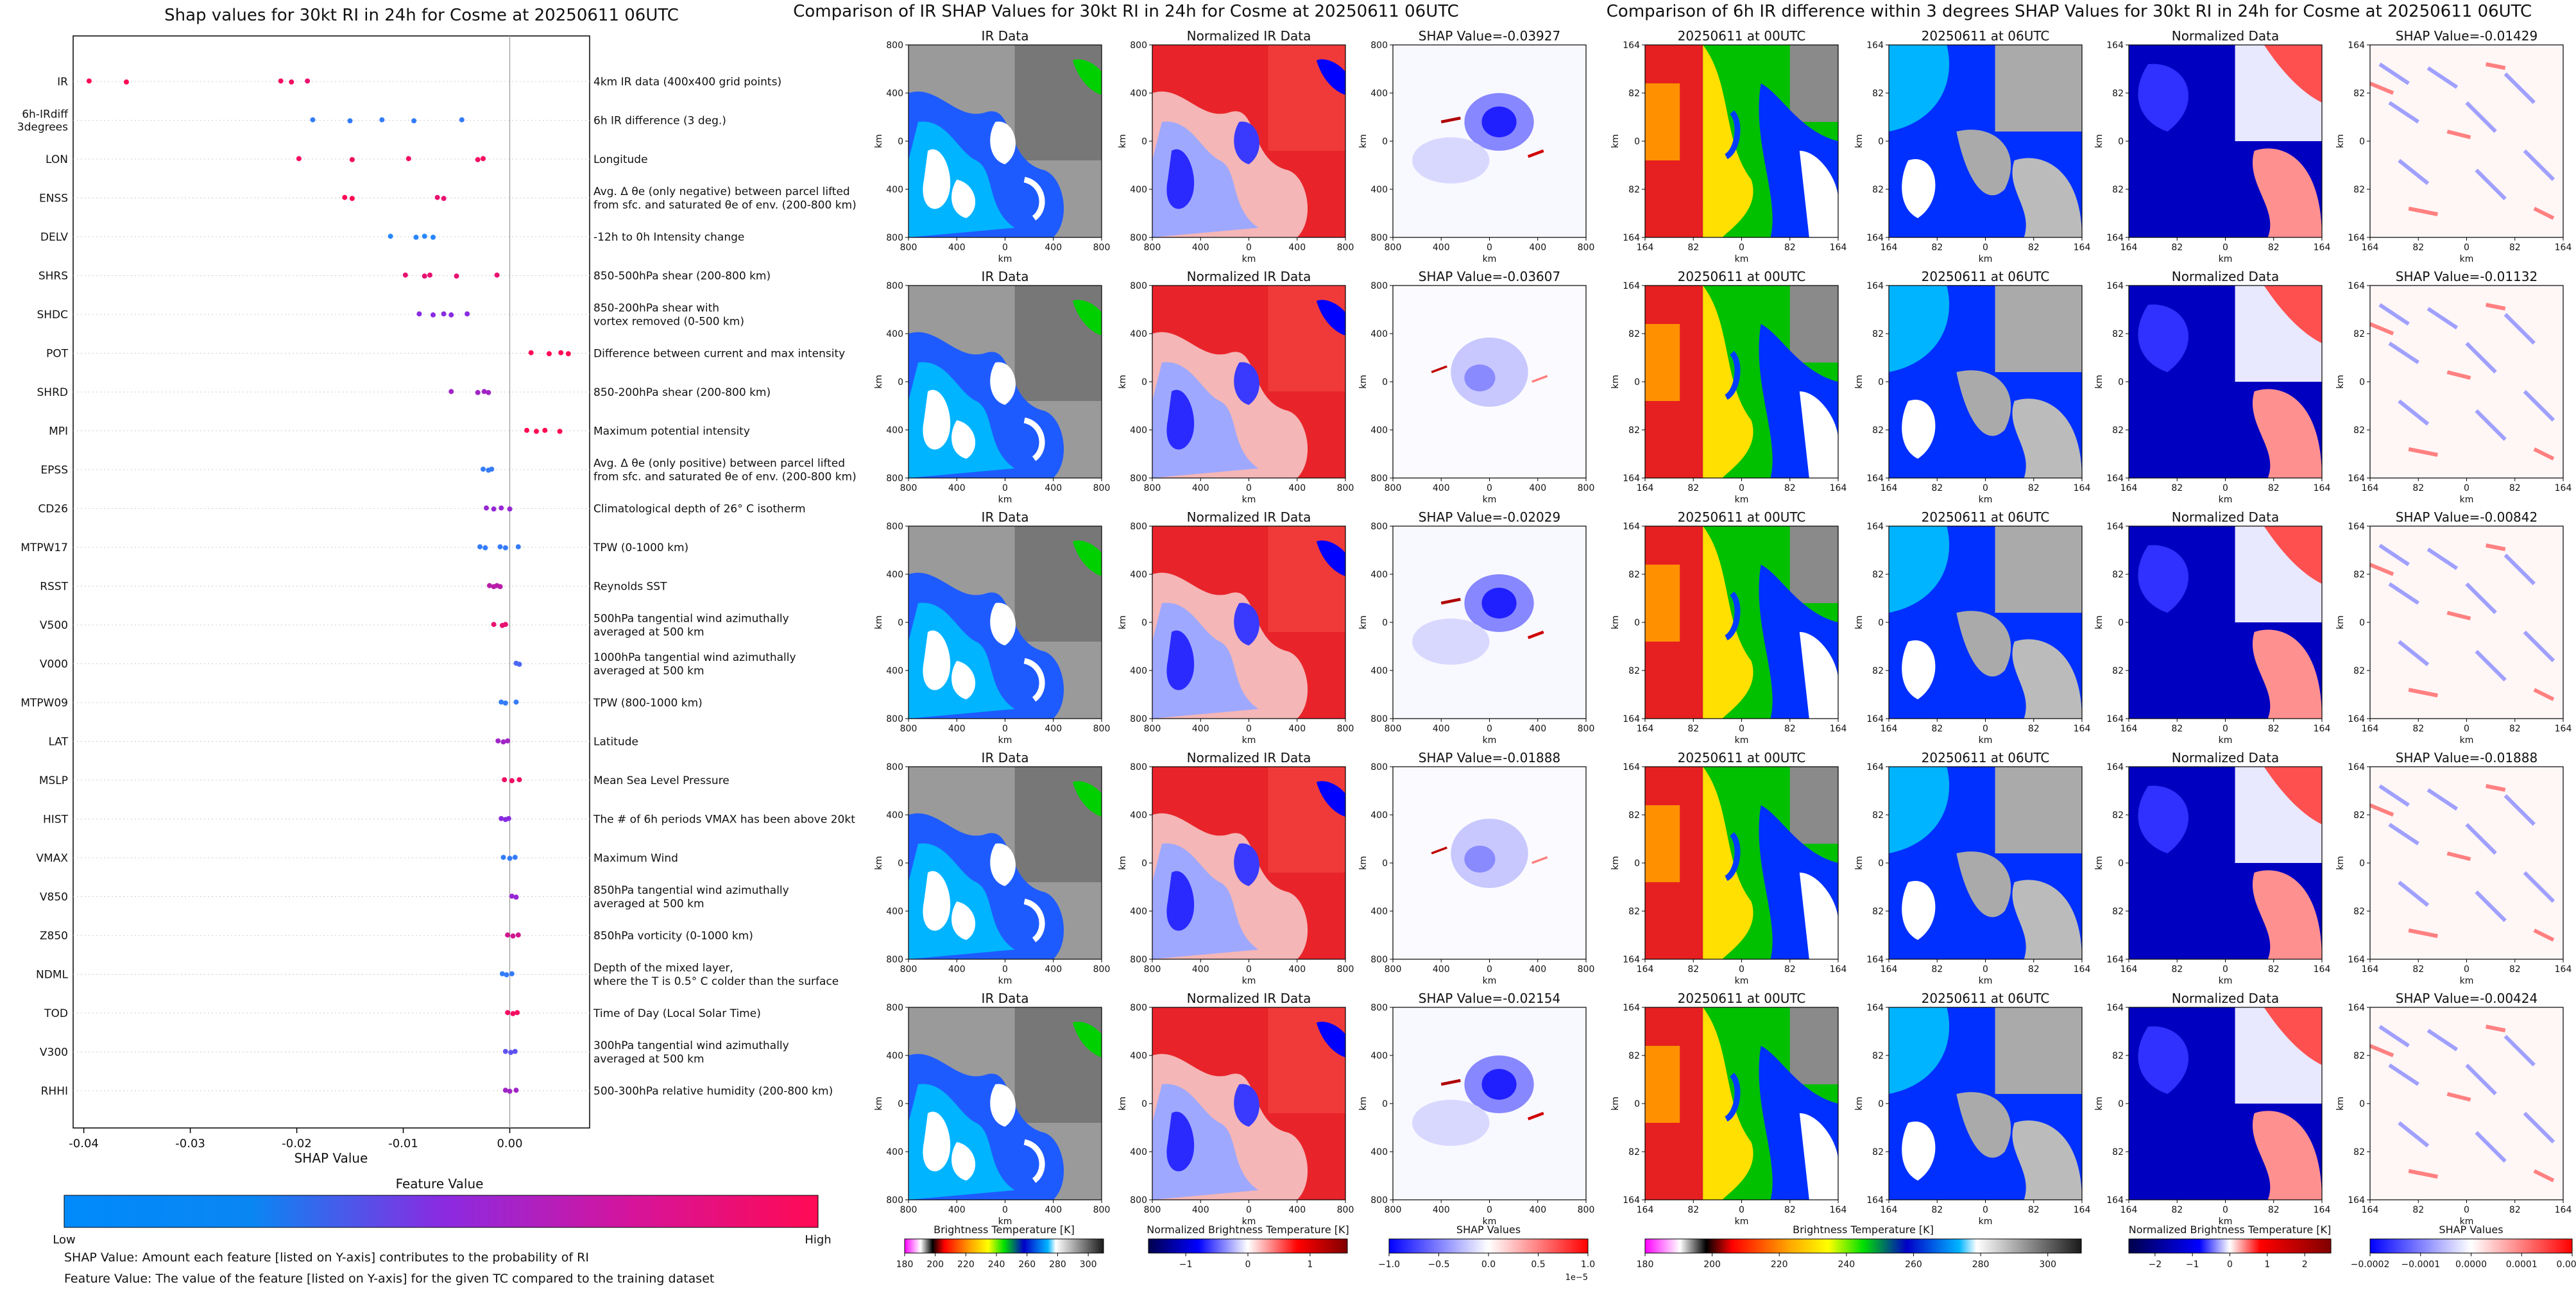 This screenshot has width=2576, height=1289. I want to click on feature-code-label: IR, so click(63, 82).